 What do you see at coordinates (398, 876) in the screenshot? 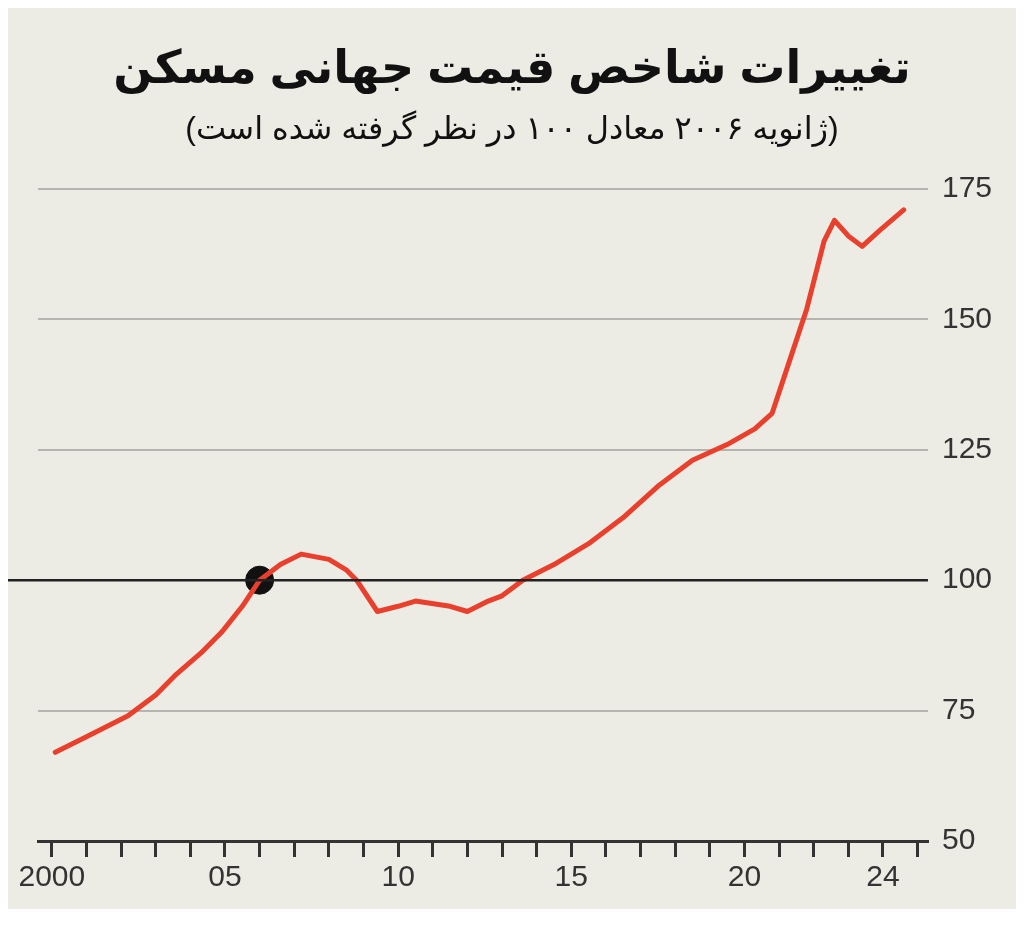
I see `x-tick-label: 10` at bounding box center [398, 876].